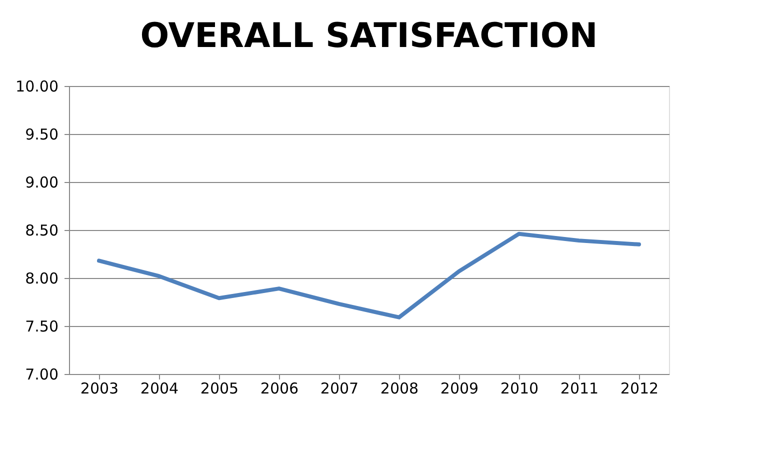 Image resolution: width=783 pixels, height=470 pixels. I want to click on x-tick-label: 2003, so click(99, 389).